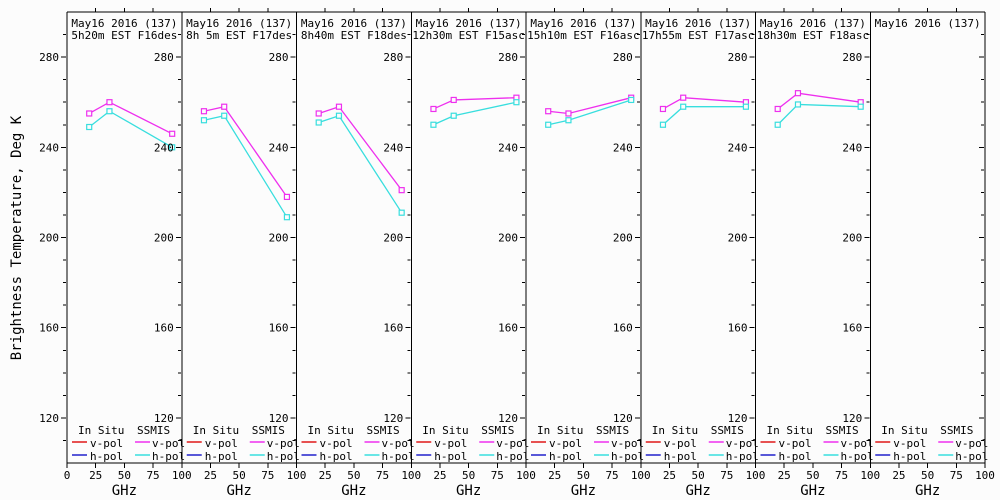  I want to click on x-tick-label: 25, so click(898, 475).